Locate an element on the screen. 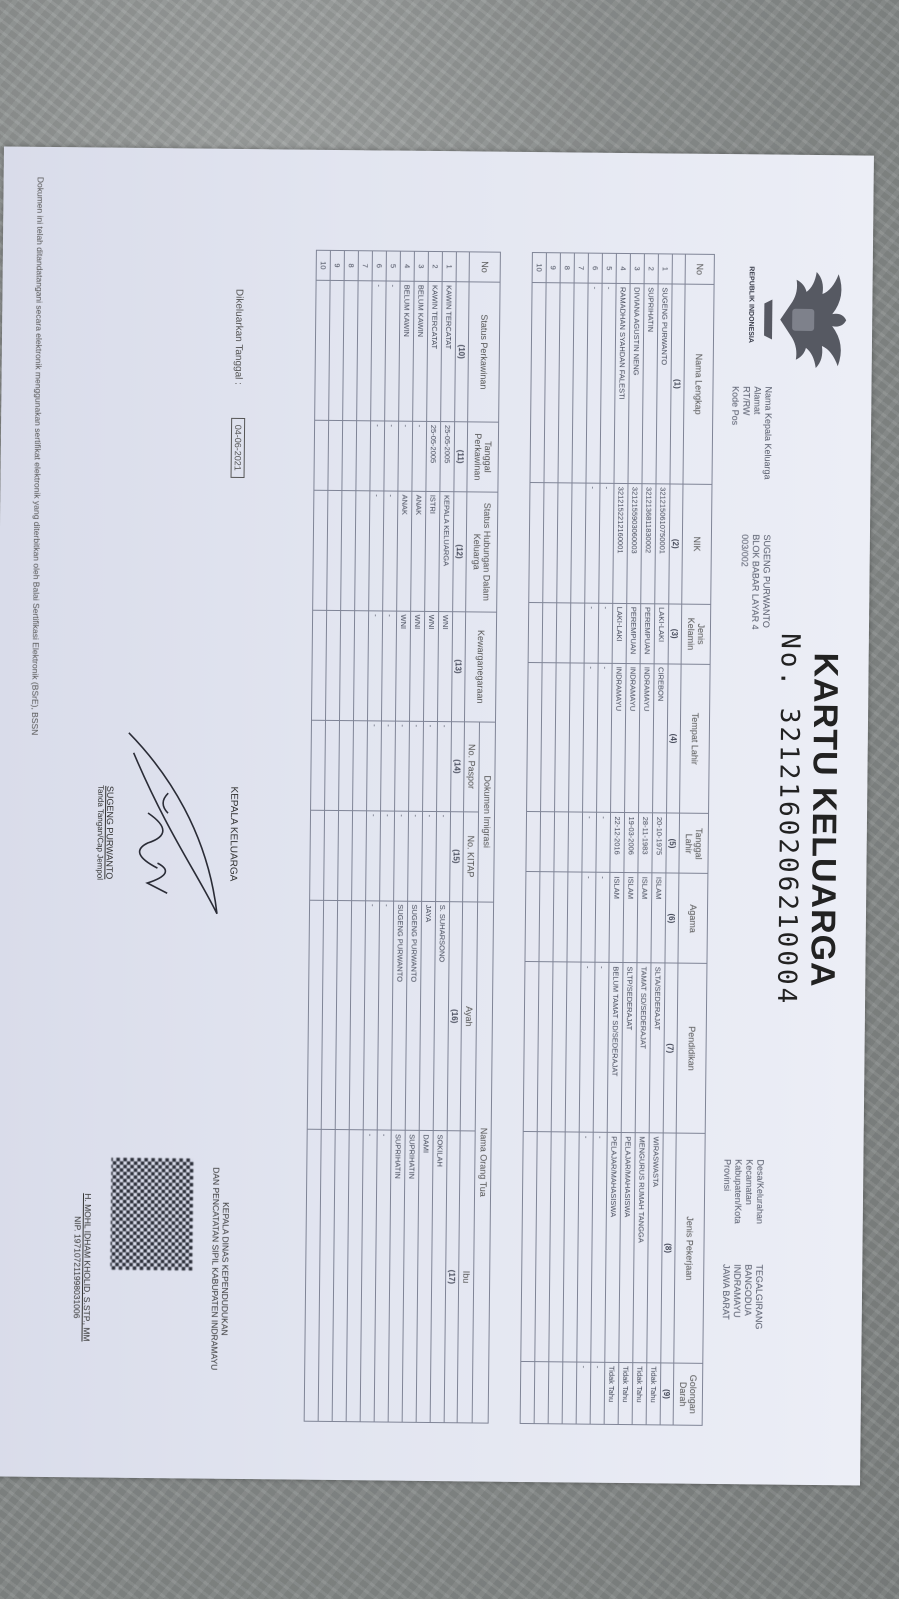 The width and height of the screenshot is (899, 1599). header-label: Desa/Kelurahan is located at coordinates (760, 1192).